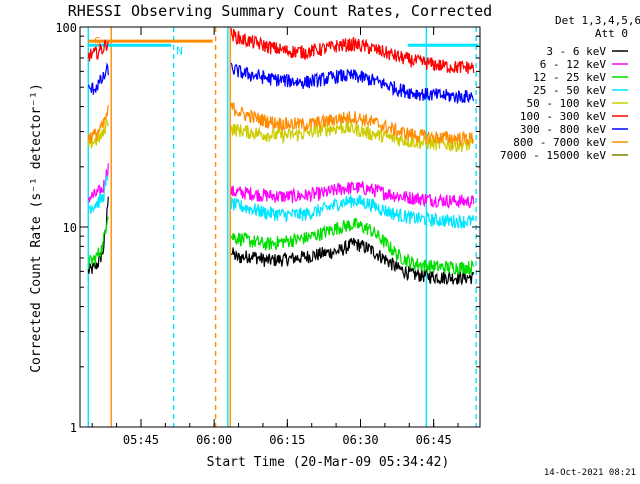 This screenshot has height=484, width=640. Describe the element at coordinates (590, 473) in the screenshot. I see `footer-date: 14-Oct-2021 08:21` at that location.